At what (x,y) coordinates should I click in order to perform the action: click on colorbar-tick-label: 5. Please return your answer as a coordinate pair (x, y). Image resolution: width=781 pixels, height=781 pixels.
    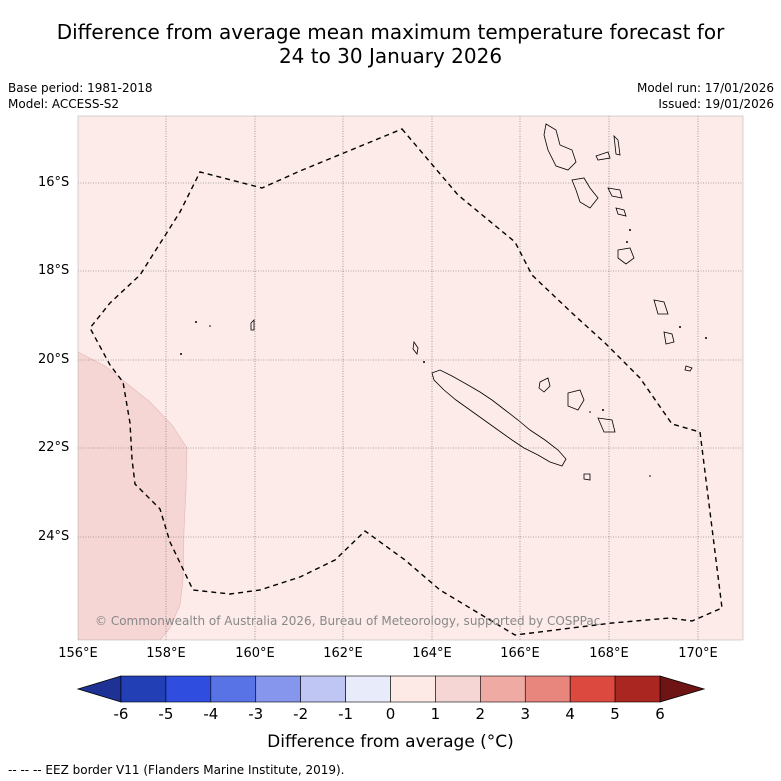
    Looking at the image, I should click on (615, 714).